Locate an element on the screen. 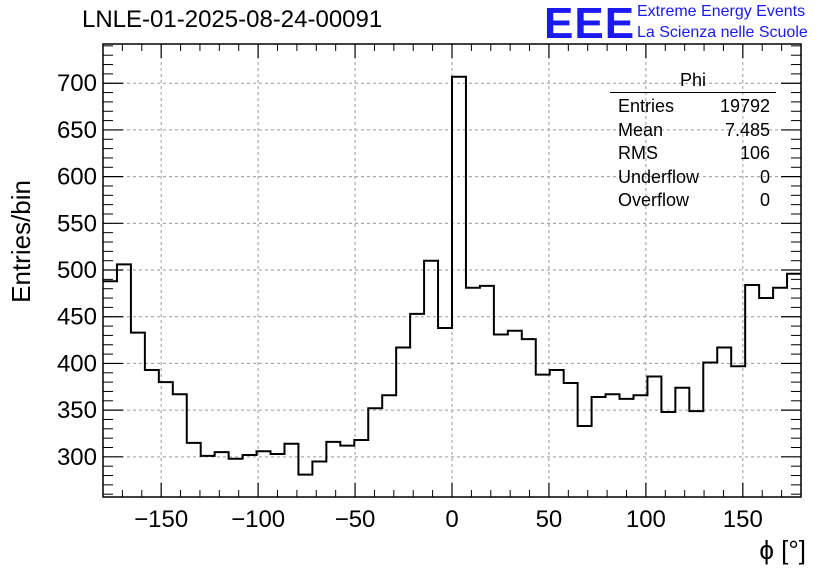  y-axis-label: Entries/bin is located at coordinates (21, 241).